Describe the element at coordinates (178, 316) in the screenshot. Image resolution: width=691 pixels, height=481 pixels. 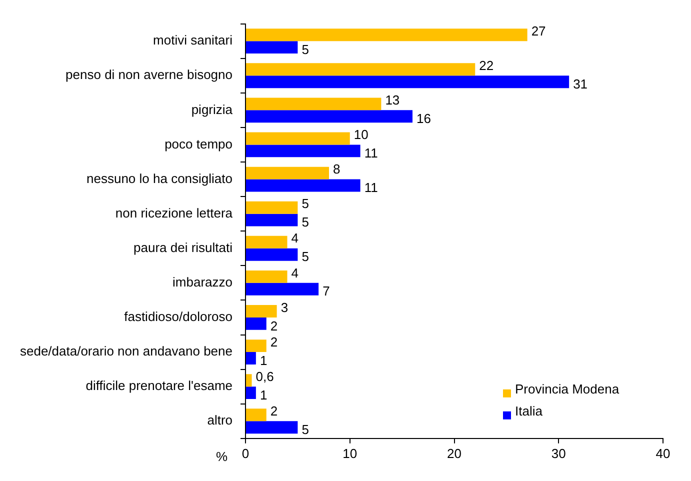
I see `y-tick-label: fastidioso/doloroso` at that location.